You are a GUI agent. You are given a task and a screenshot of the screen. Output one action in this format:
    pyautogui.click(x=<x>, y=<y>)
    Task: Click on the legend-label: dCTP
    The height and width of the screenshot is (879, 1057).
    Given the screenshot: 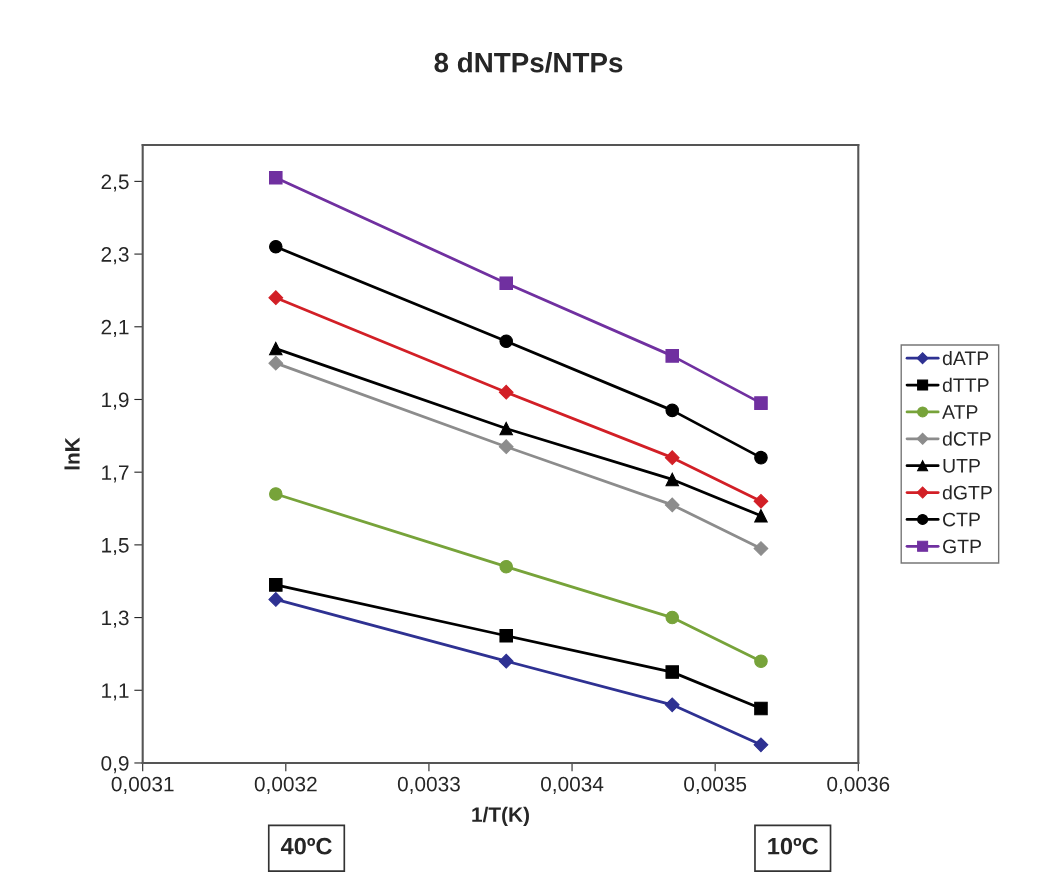 What is the action you would take?
    pyautogui.click(x=966, y=438)
    